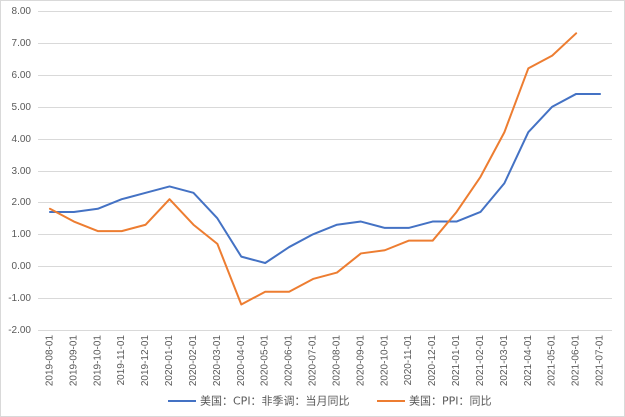 The image size is (625, 417). What do you see at coordinates (289, 361) in the screenshot?
I see `x-tick-label: 2020-06-01` at bounding box center [289, 361].